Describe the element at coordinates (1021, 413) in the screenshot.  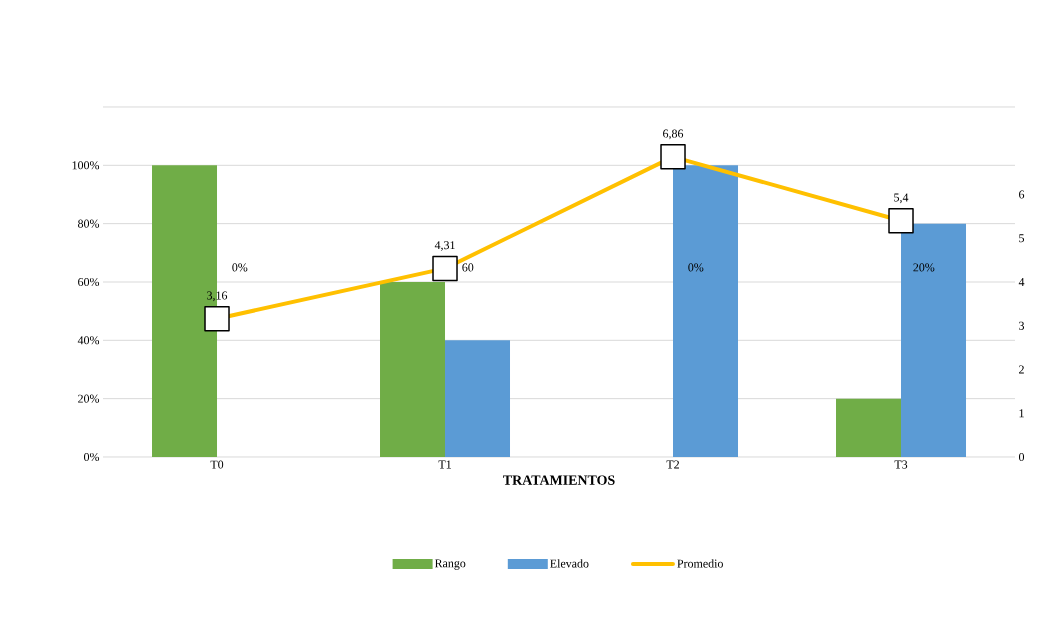
I see `y2-tick-label: 1` at that location.